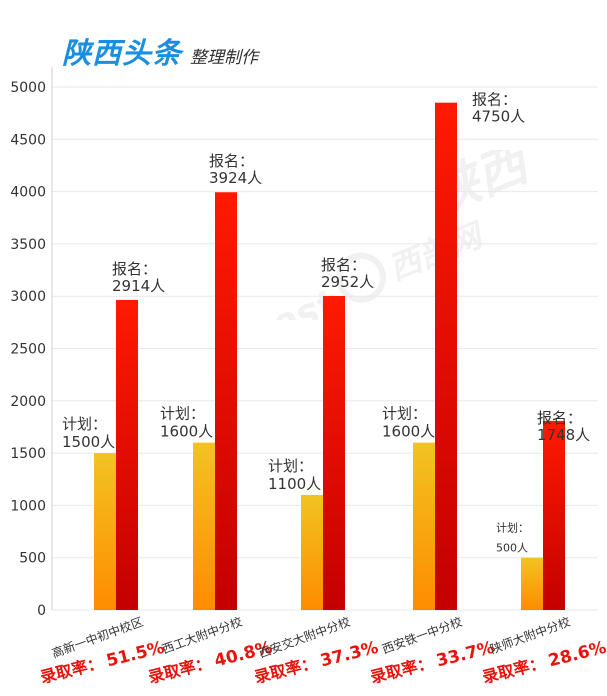 The image size is (607, 696). Describe the element at coordinates (28, 454) in the screenshot. I see `y-tick-label: 1500` at that location.